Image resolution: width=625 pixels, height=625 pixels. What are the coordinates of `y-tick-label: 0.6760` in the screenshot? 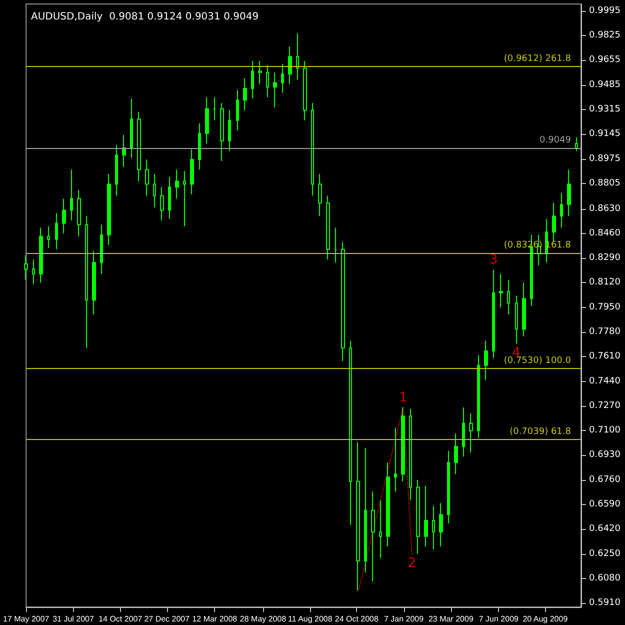 It's located at (605, 479).